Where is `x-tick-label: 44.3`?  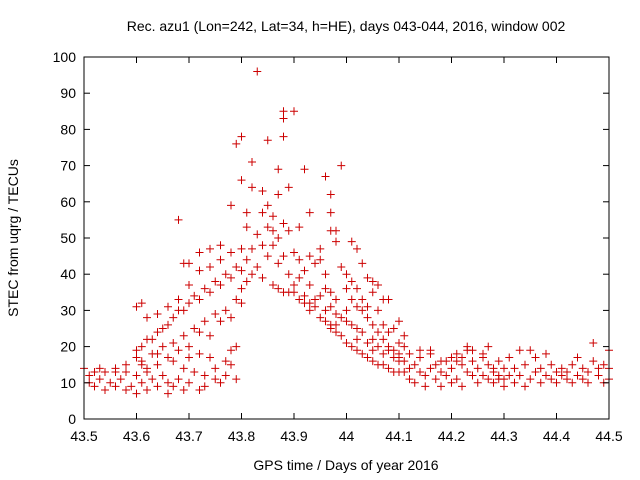 x-tick-label: 44.3 is located at coordinates (503, 436).